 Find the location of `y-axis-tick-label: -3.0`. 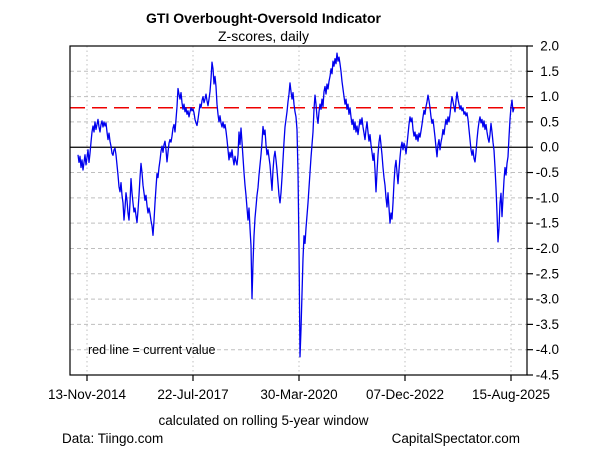

y-axis-tick-label: -3.0 is located at coordinates (547, 299).